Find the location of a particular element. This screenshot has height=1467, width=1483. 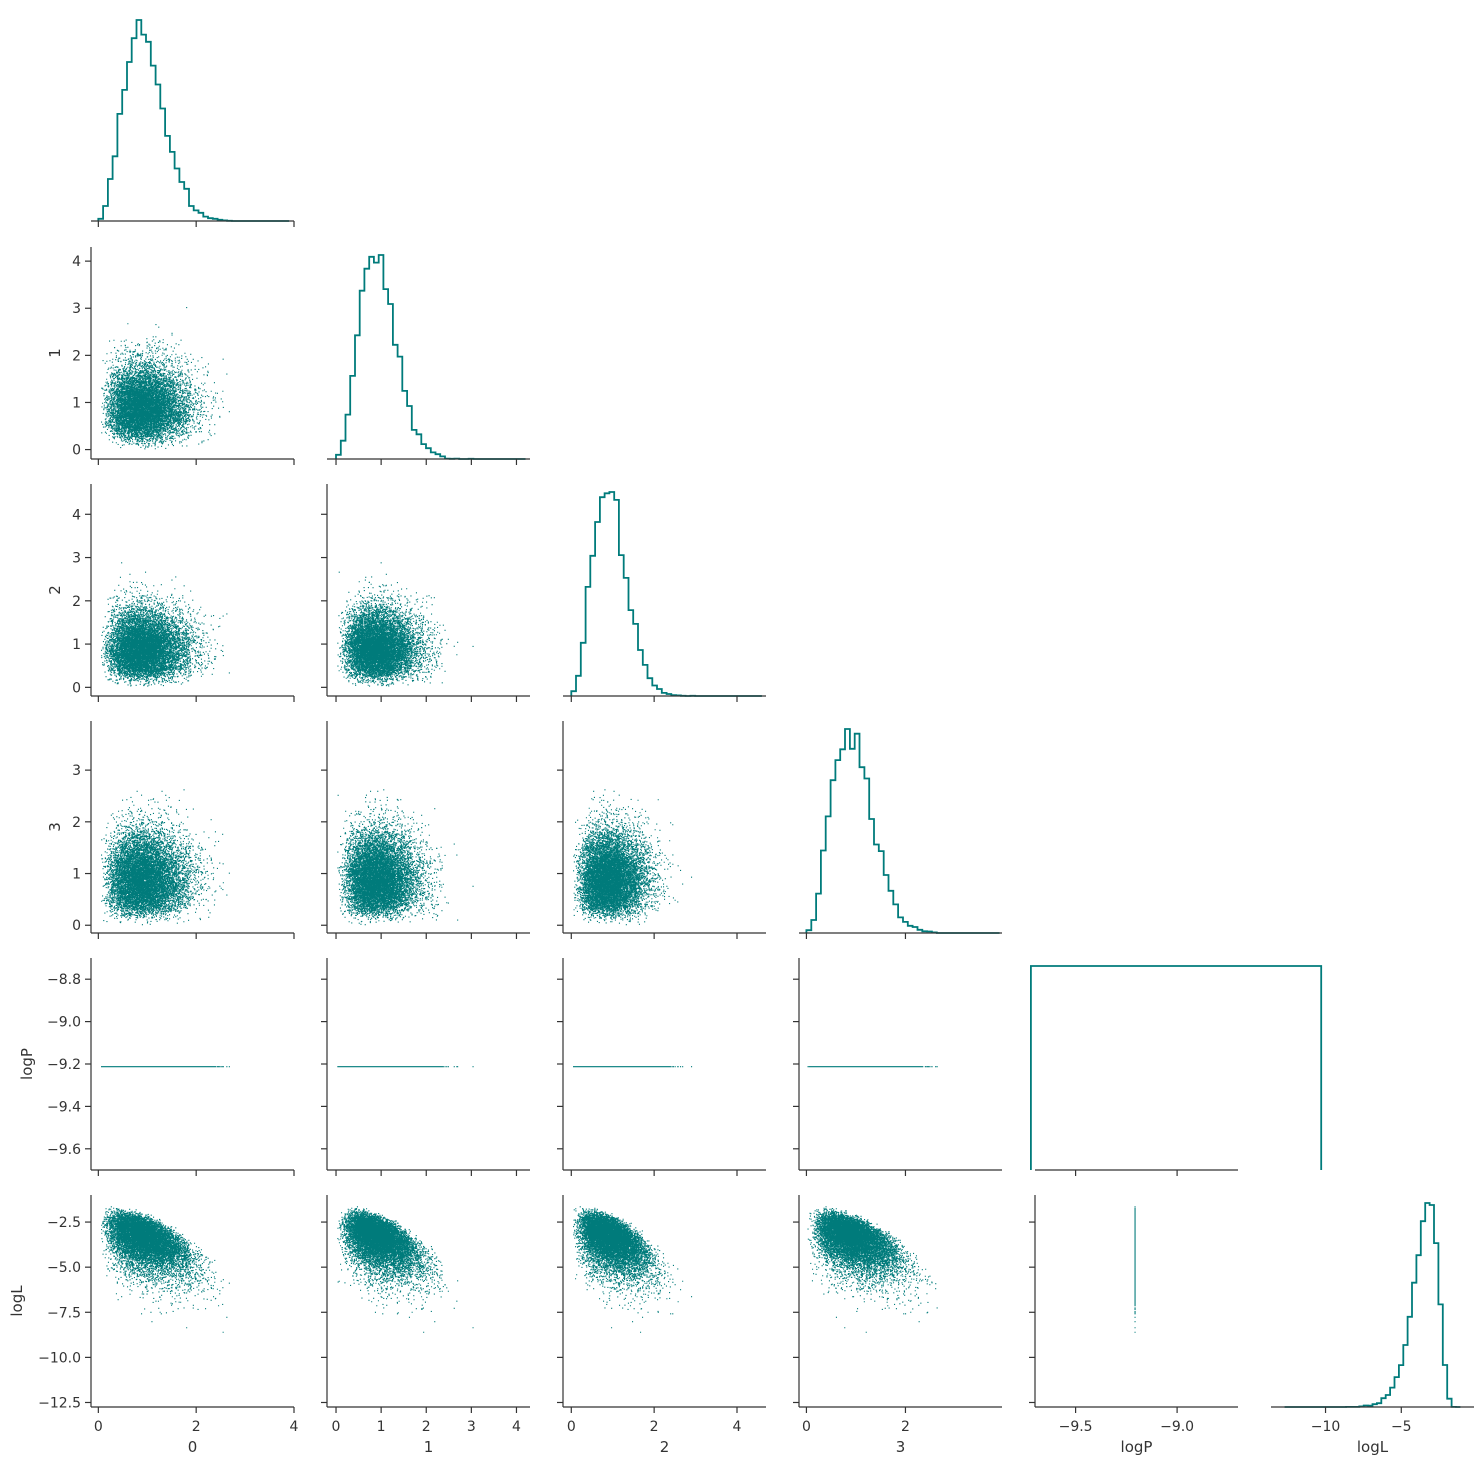

y-tick-label: −9.0 is located at coordinates (64, 1023).